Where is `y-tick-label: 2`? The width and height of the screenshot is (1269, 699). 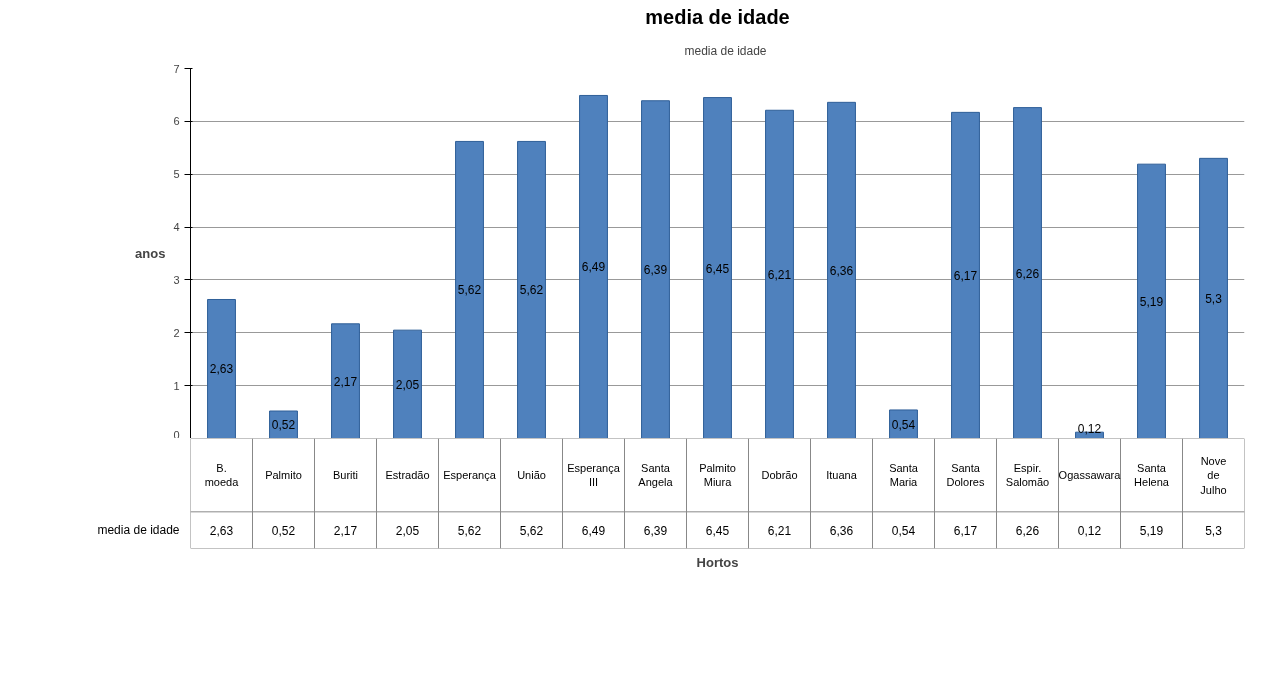 y-tick-label: 2 is located at coordinates (176, 332).